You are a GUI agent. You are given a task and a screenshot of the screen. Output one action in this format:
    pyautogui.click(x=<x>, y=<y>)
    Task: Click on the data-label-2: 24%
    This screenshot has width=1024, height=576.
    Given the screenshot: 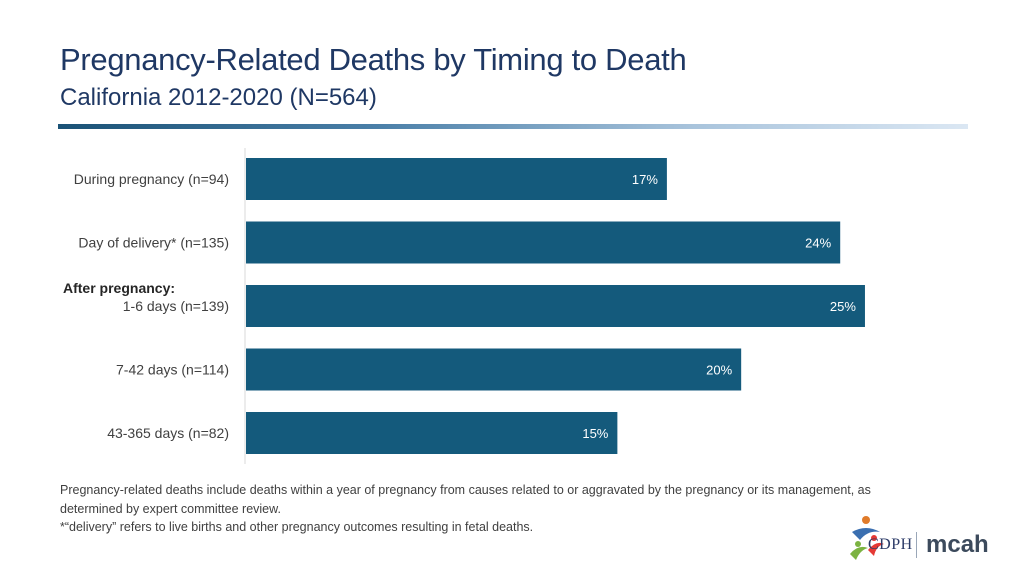 What is the action you would take?
    pyautogui.click(x=818, y=243)
    